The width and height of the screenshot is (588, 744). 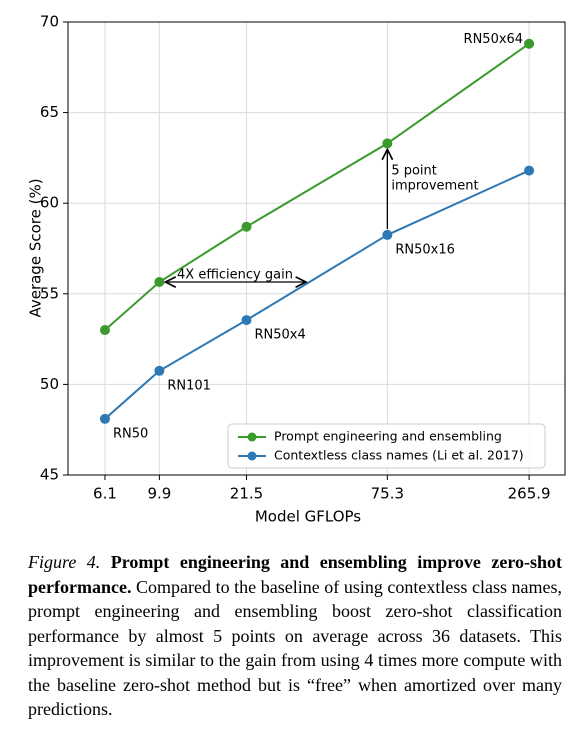 What do you see at coordinates (494, 39) in the screenshot?
I see `point-label: RN50x64` at bounding box center [494, 39].